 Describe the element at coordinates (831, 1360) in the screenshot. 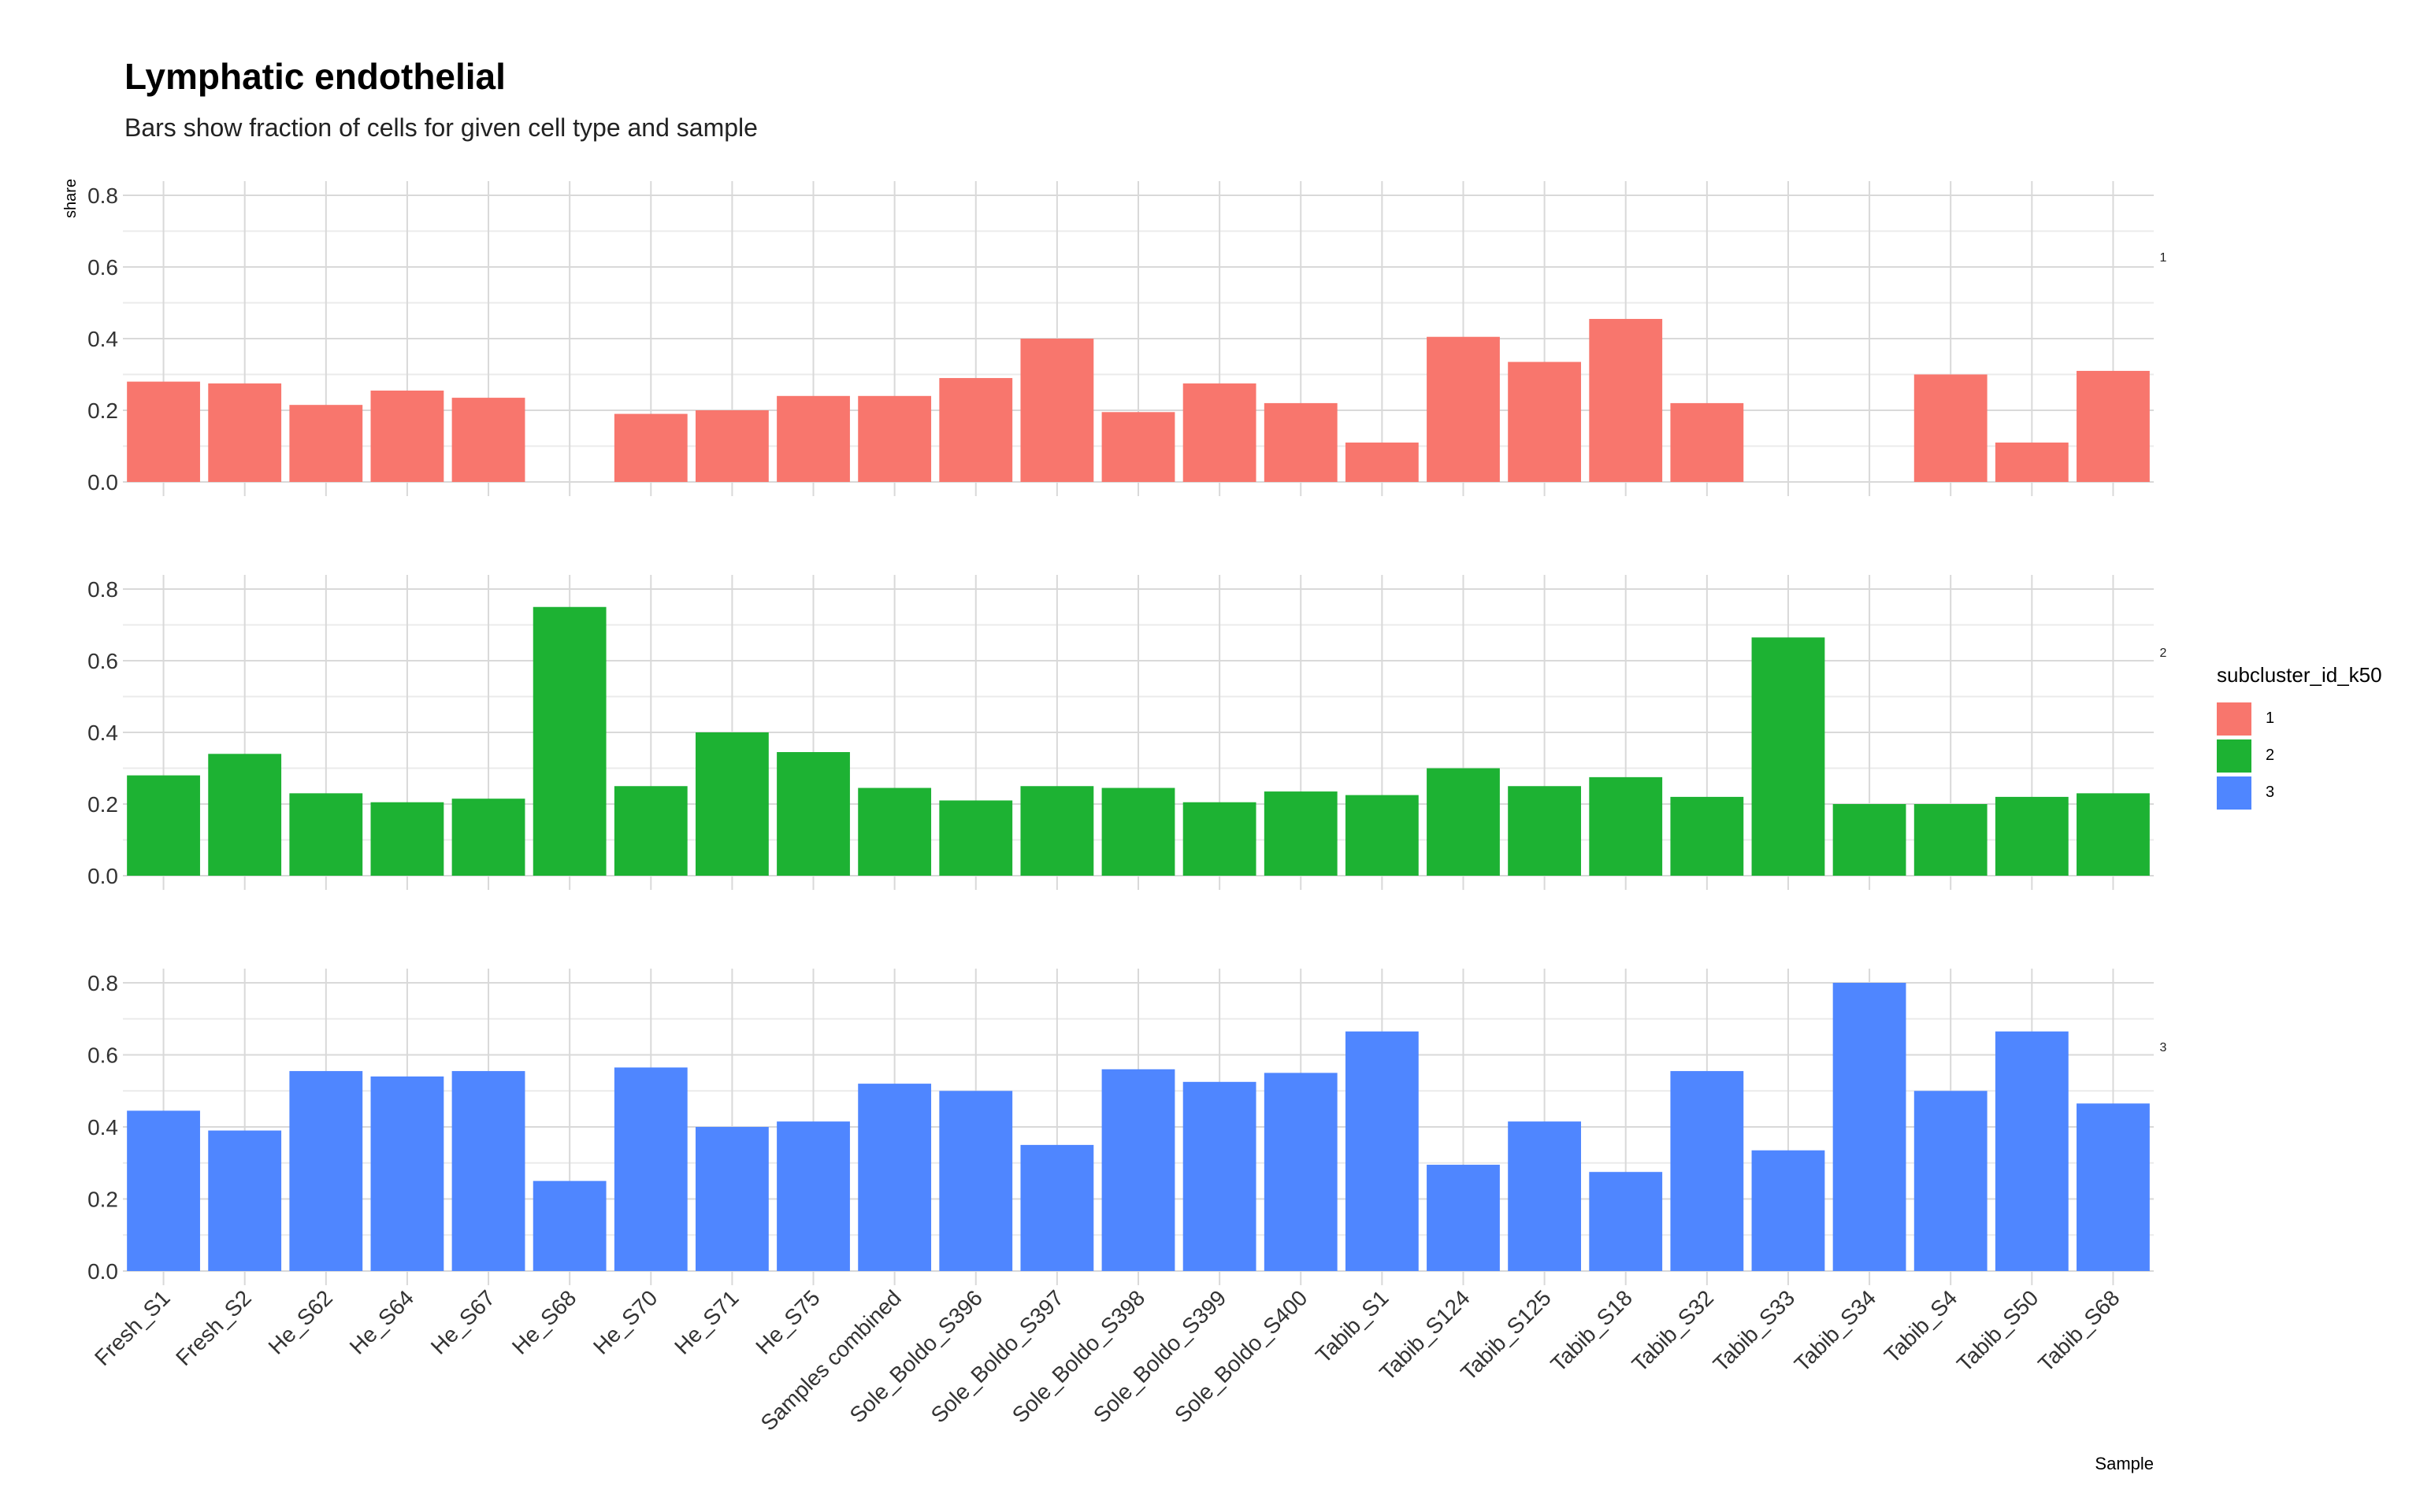

I see `x-tick-label: Samples combined` at that location.